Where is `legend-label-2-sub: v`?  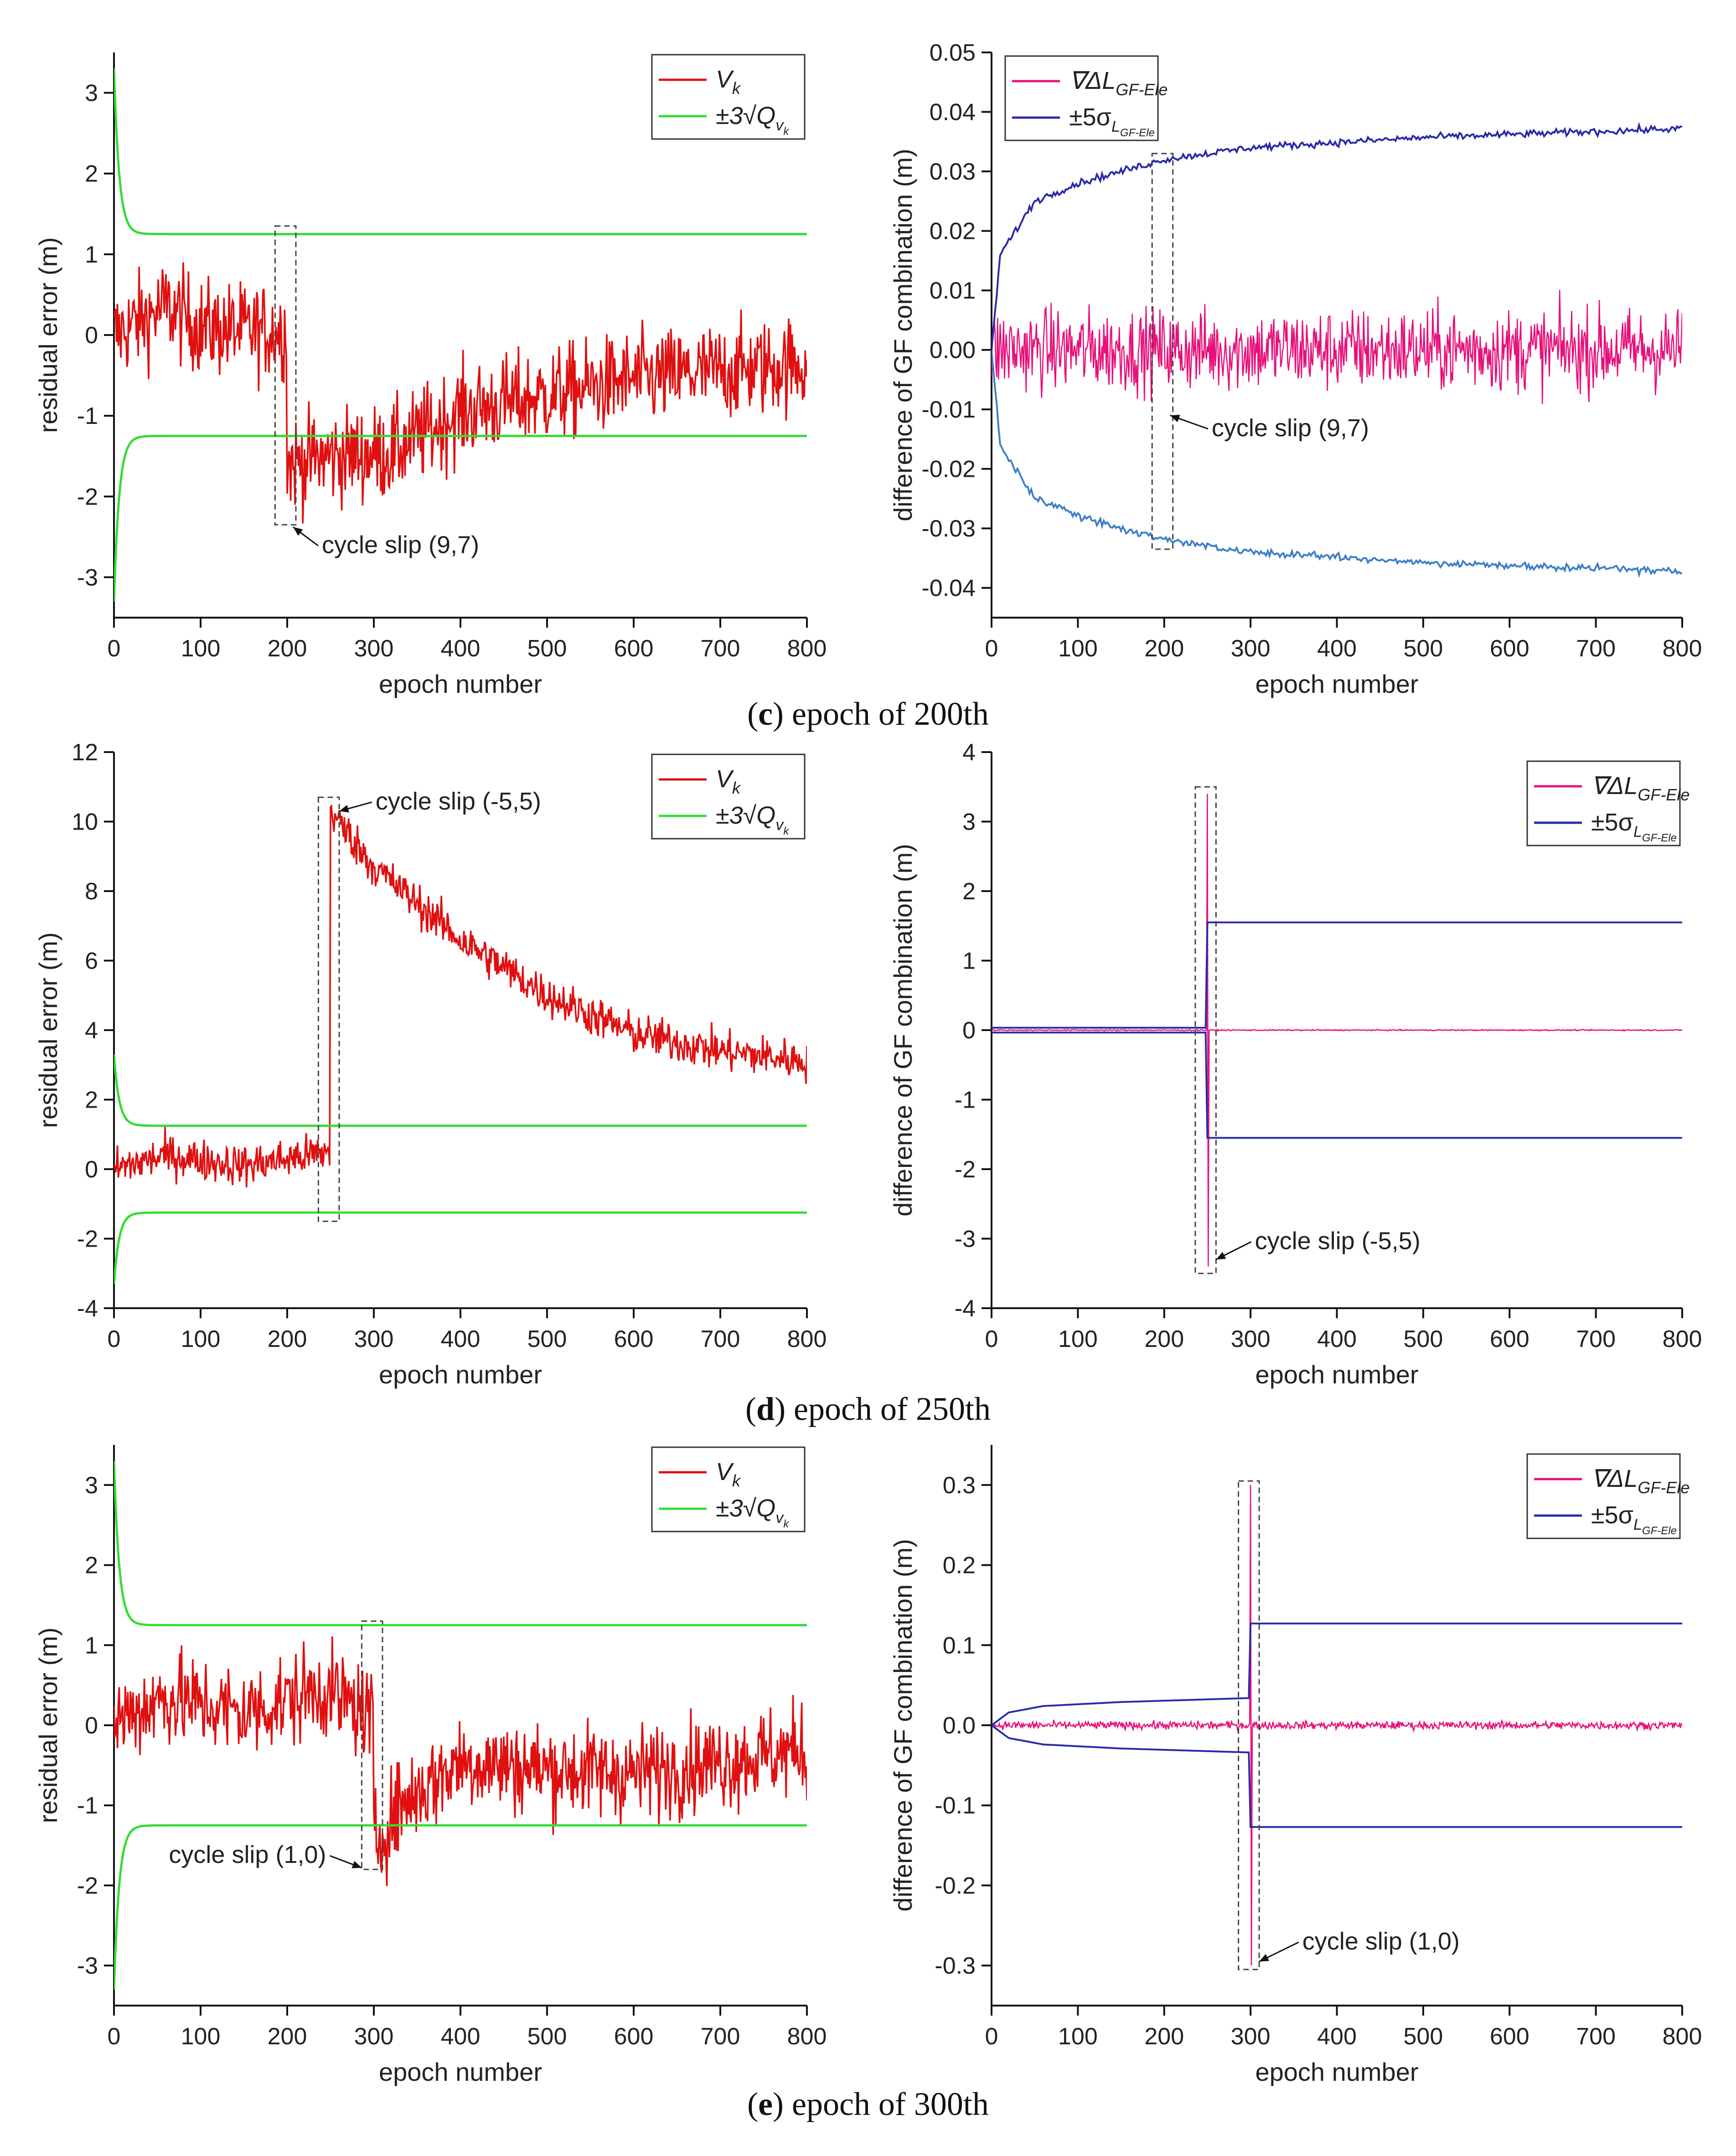
legend-label-2-sub: v is located at coordinates (779, 125).